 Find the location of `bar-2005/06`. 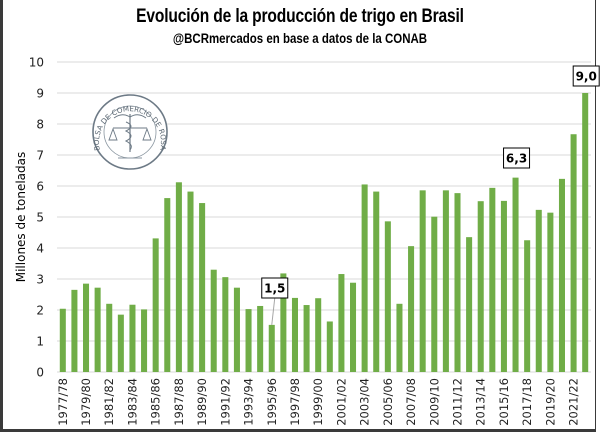

bar-2005/06 is located at coordinates (387, 296).